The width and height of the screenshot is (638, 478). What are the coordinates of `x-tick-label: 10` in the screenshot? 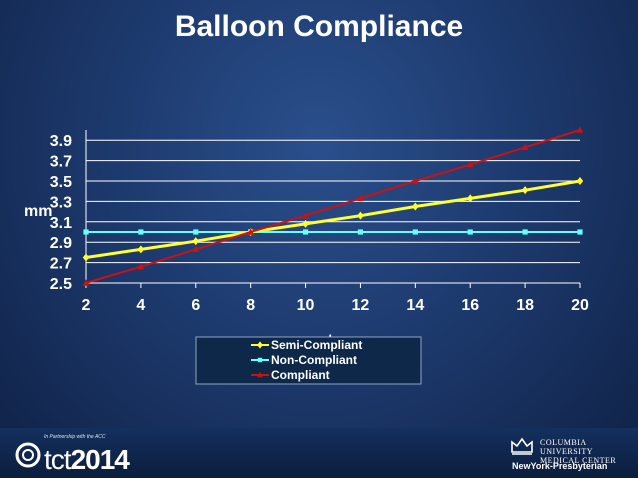 It's located at (306, 305).